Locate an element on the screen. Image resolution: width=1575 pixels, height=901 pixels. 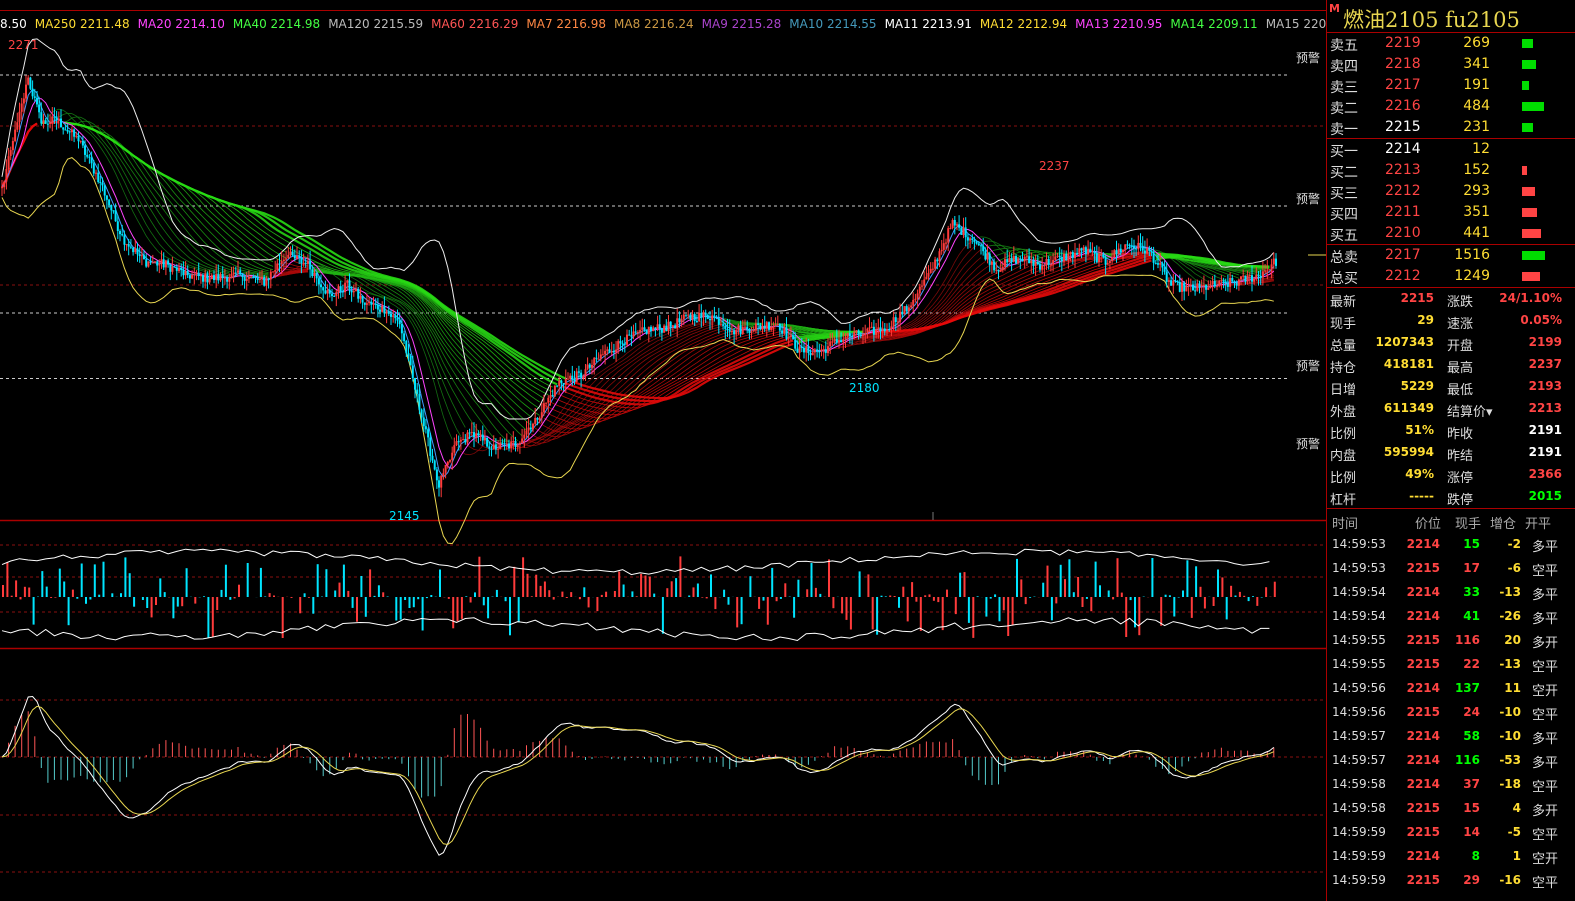
trade-row: 14:59:57 2214 116 -53 多平 is located at coordinates (1451, 759).